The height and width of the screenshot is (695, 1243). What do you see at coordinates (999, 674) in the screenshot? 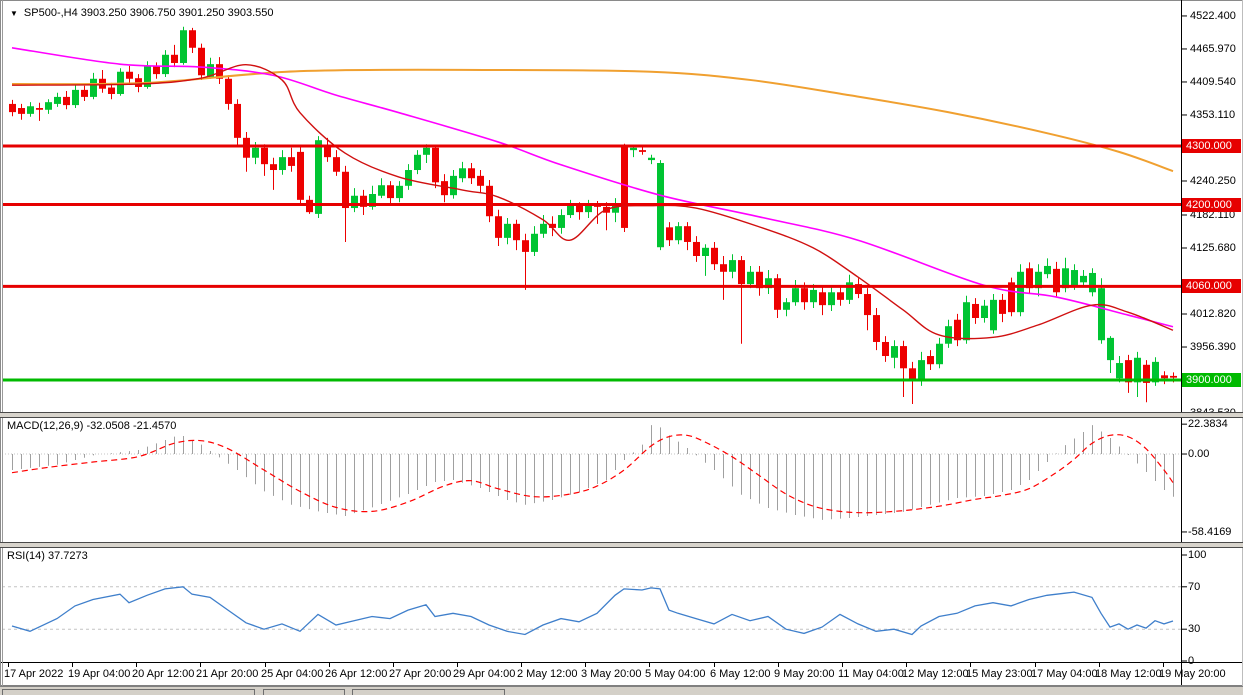
I see `time-axis-label: 15 May 23:00` at bounding box center [999, 674].